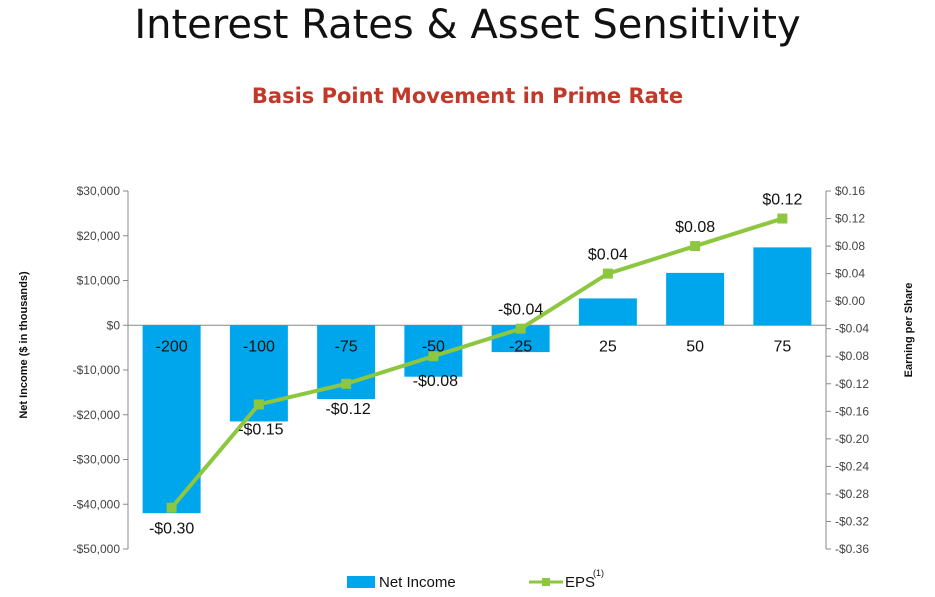 This screenshot has height=597, width=935. I want to click on page-title: Interest Rates & Asset Sensitivity, so click(467, 25).